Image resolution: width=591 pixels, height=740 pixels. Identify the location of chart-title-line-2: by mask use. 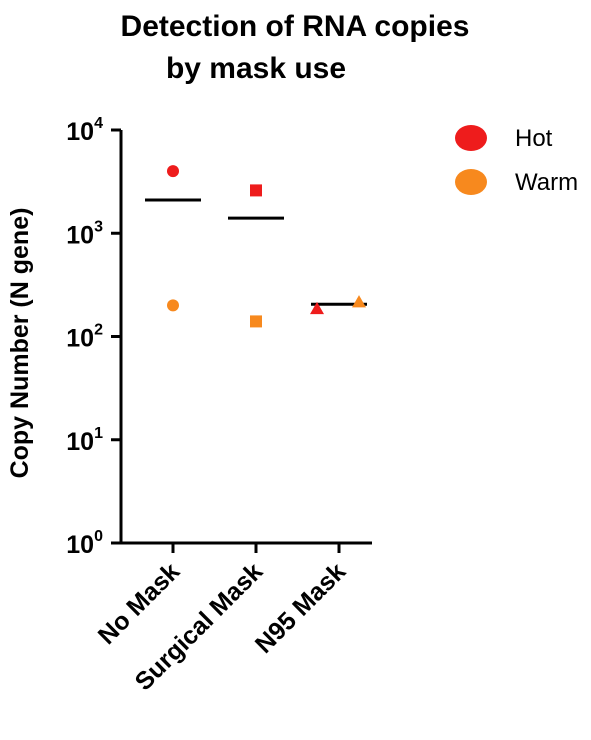
(256, 68).